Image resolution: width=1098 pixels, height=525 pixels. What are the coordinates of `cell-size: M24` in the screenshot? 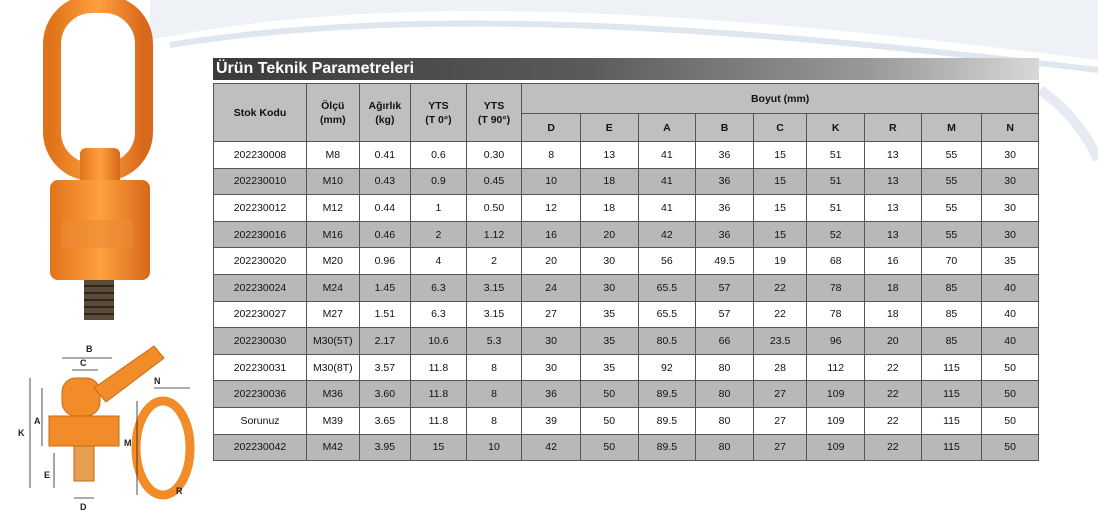 It's located at (333, 287).